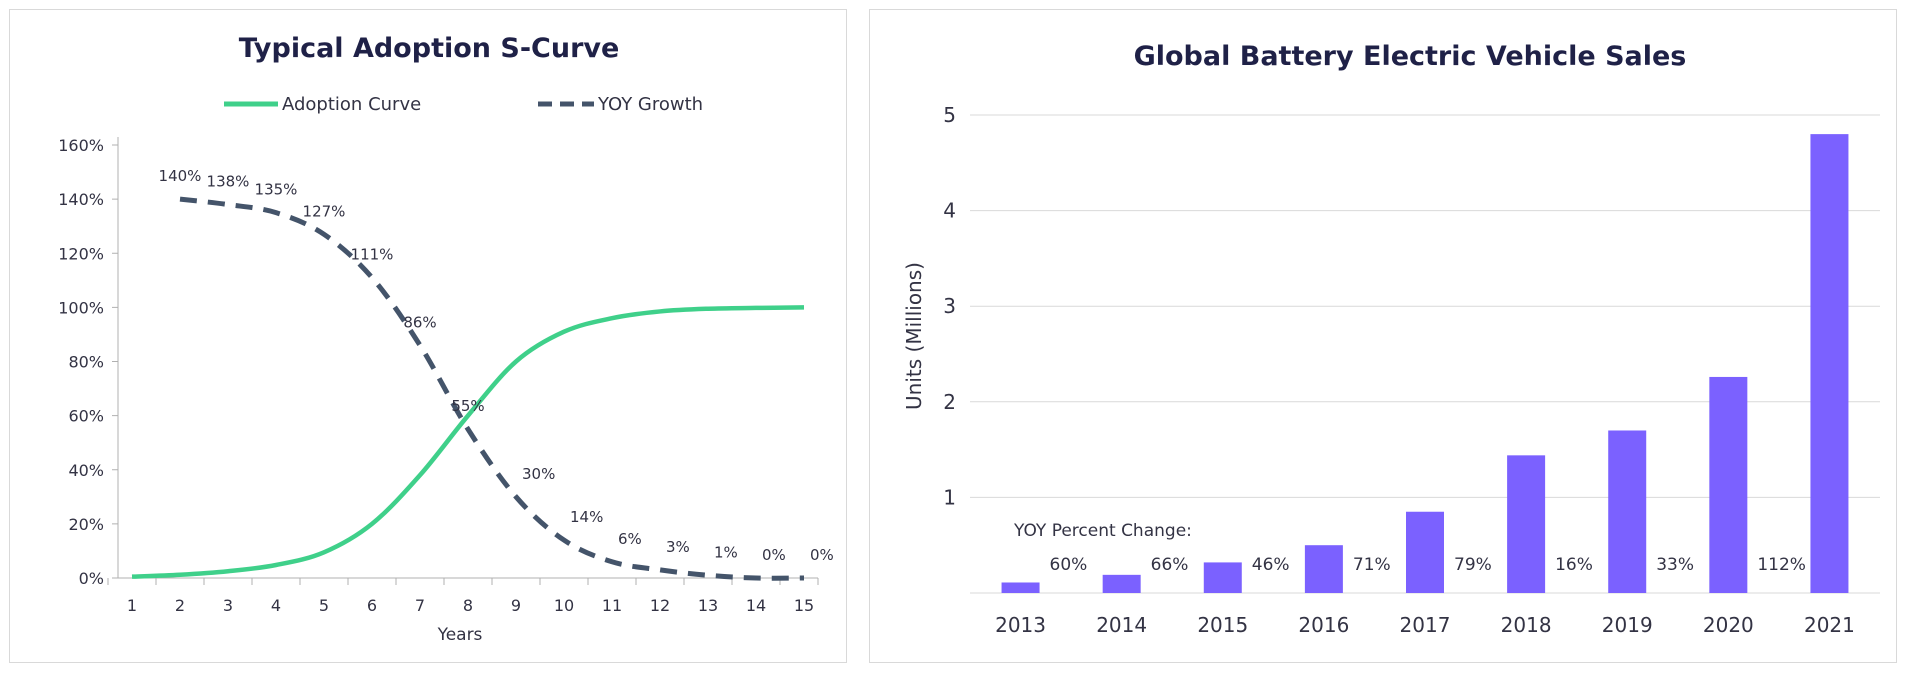 Image resolution: width=1906 pixels, height=680 pixels. What do you see at coordinates (1271, 565) in the screenshot?
I see `yoy-label: 46%` at bounding box center [1271, 565].